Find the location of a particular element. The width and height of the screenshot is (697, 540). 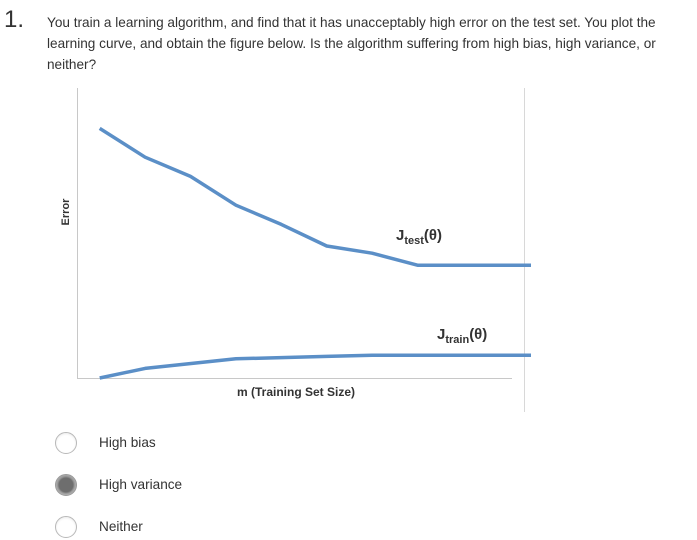

test-curve-label: Jtest(θ) is located at coordinates (419, 237).